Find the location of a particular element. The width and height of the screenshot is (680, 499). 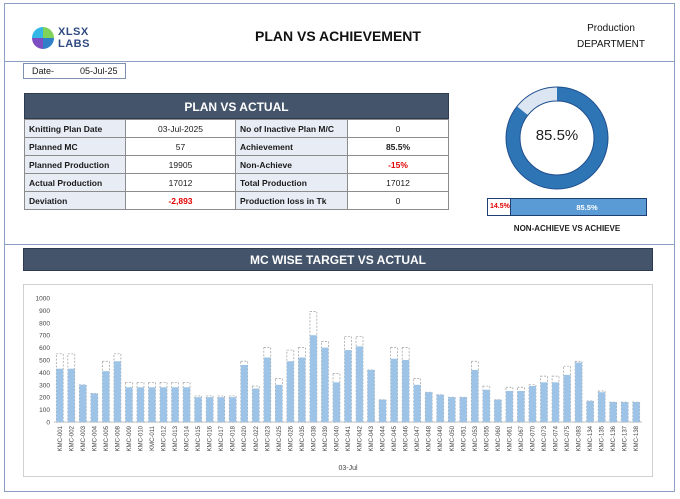

pva-value: 57 is located at coordinates (180, 146).